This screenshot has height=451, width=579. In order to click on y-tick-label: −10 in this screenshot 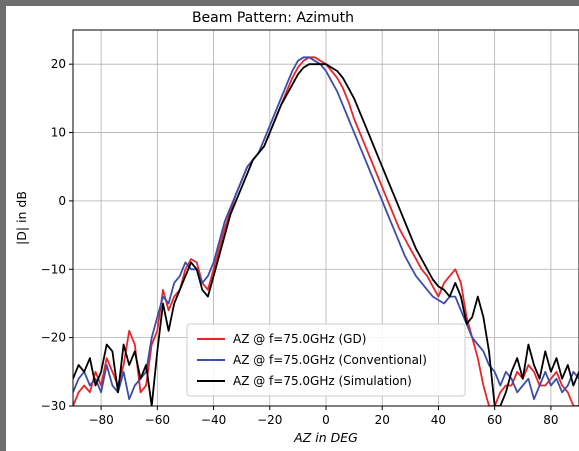, I will do `click(53, 269)`.